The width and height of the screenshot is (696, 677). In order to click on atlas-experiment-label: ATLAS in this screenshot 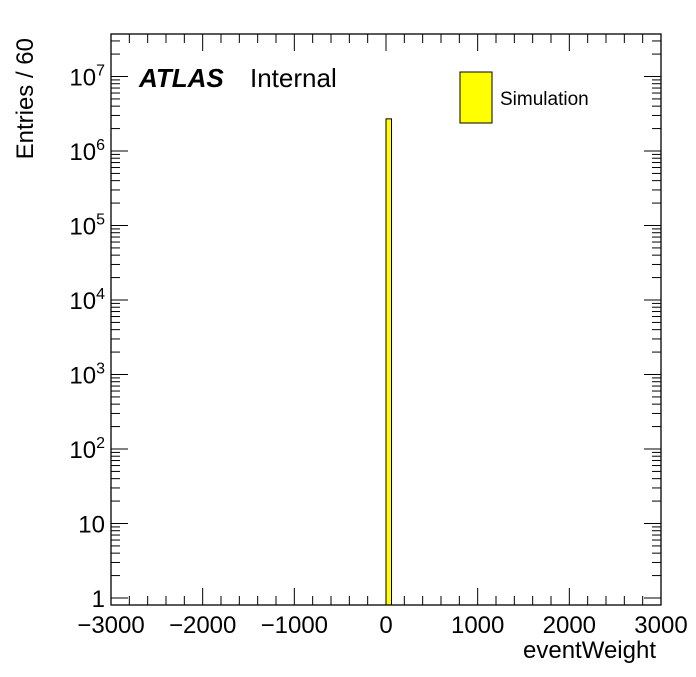, I will do `click(181, 78)`.